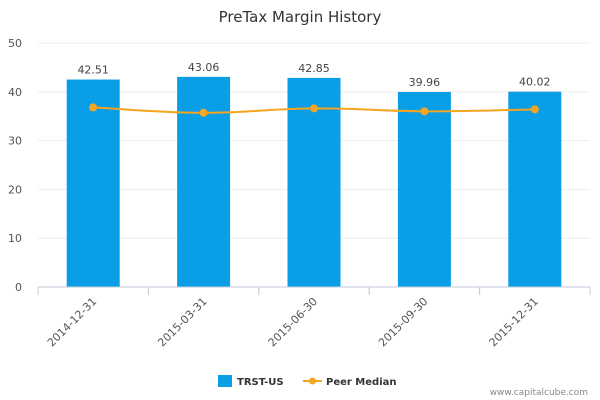  What do you see at coordinates (260, 382) in the screenshot?
I see `legend-label-trst: TRST-US` at bounding box center [260, 382].